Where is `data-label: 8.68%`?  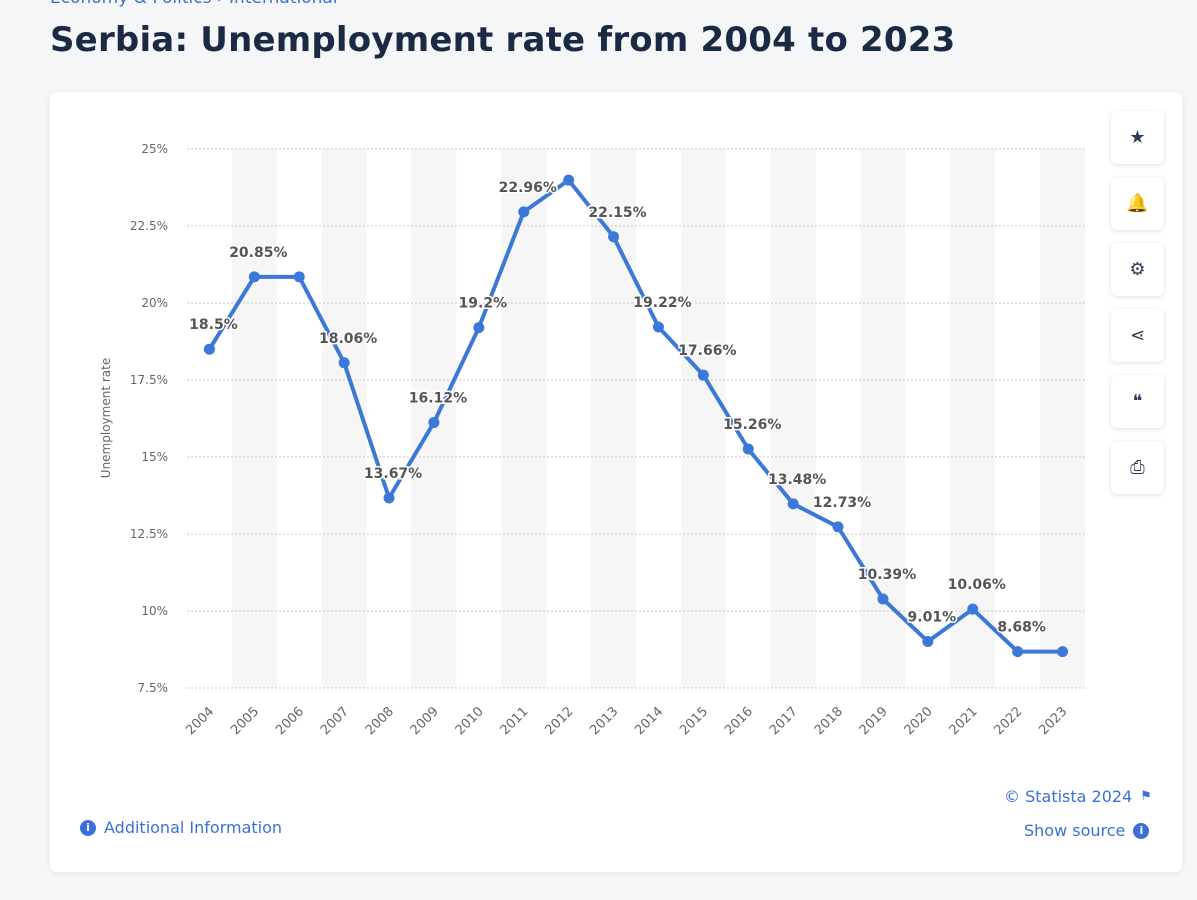
data-label: 8.68% is located at coordinates (1021, 628).